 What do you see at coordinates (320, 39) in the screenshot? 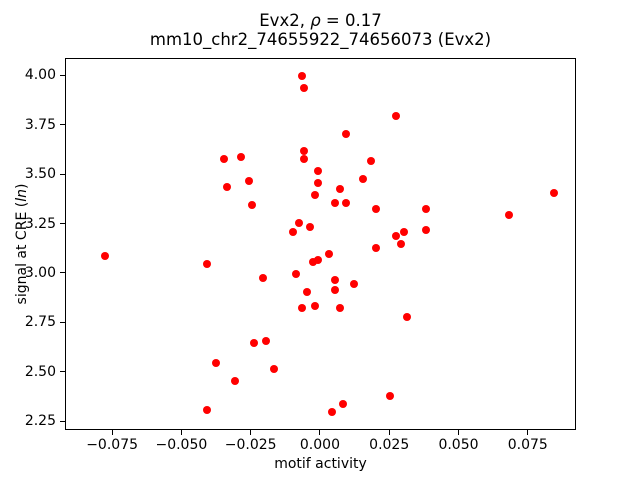
I see `chart-subtitle: mm10_chr2_74655922_74656073 (Evx2)` at bounding box center [320, 39].